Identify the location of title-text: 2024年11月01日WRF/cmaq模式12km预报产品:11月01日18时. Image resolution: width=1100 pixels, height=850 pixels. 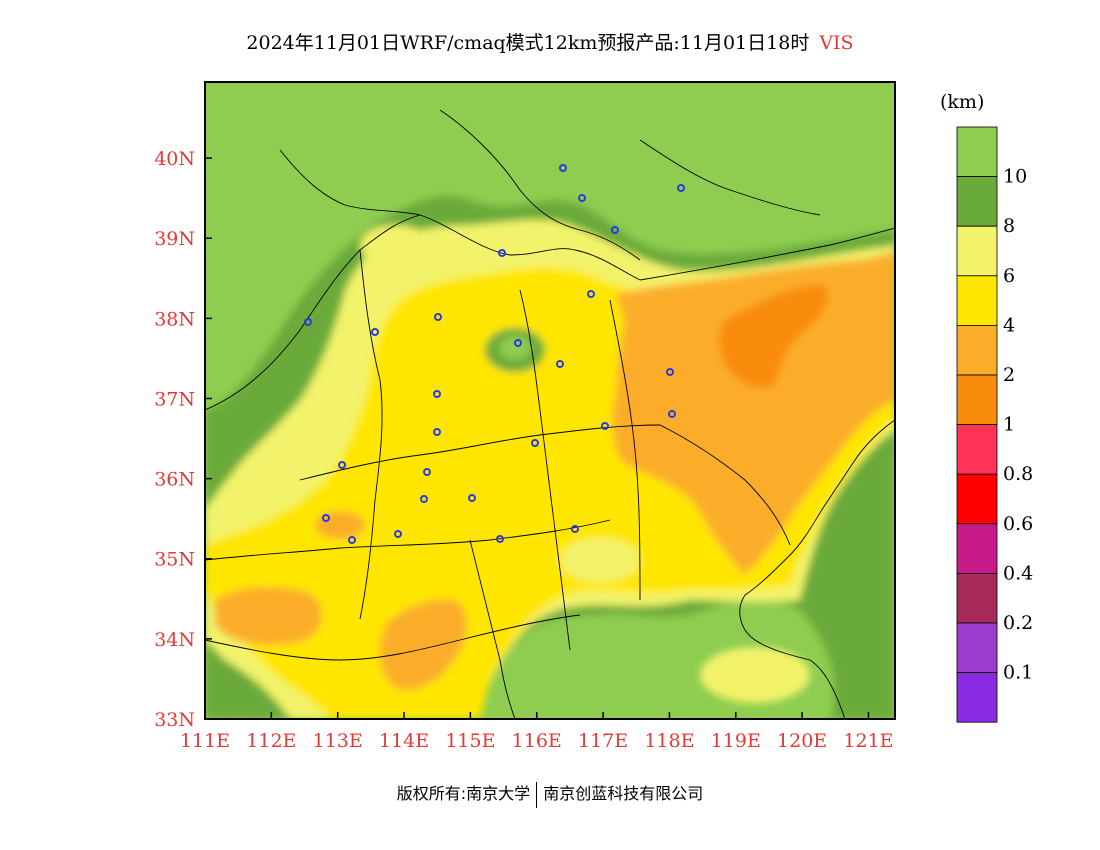
(528, 43).